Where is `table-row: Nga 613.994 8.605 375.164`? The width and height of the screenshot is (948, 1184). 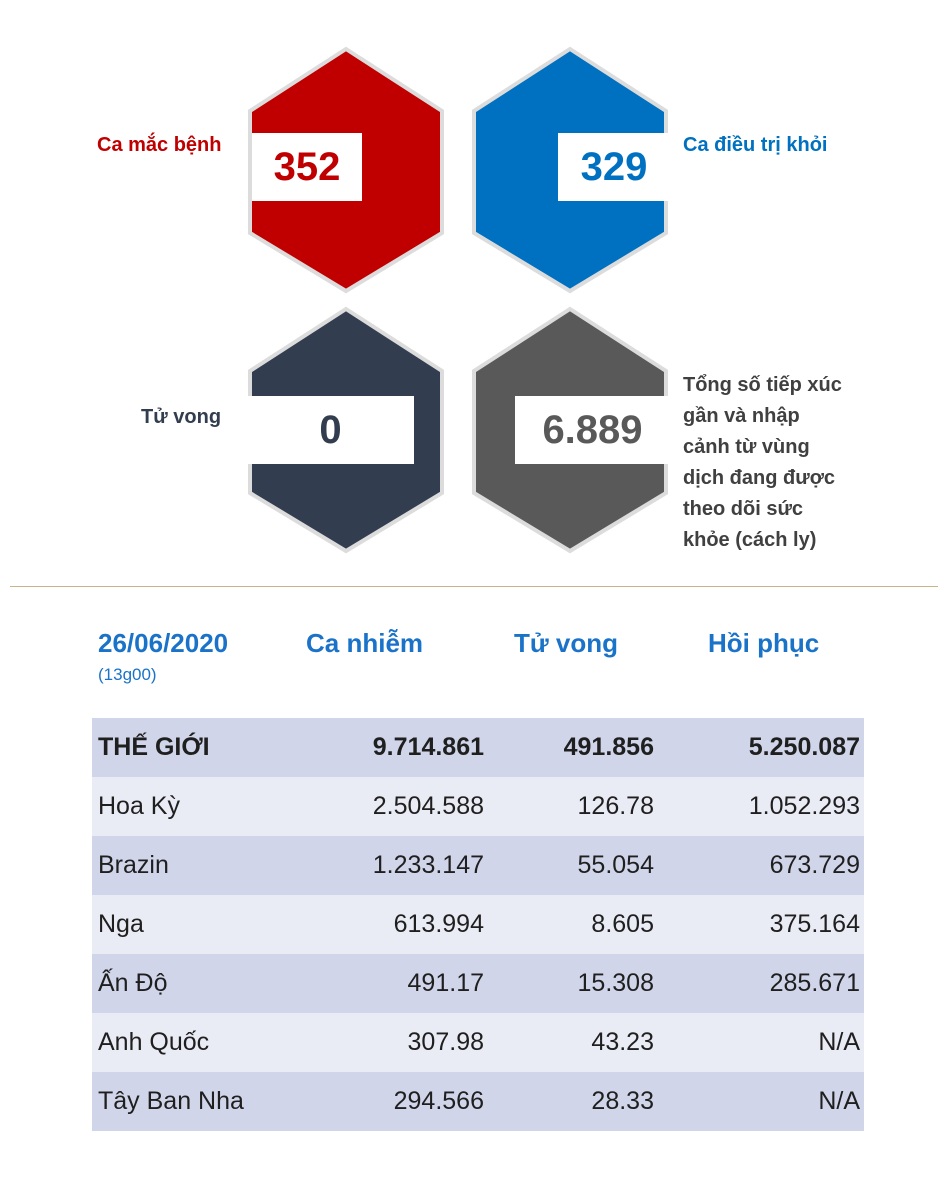
table-row: Nga 613.994 8.605 375.164 is located at coordinates (478, 924).